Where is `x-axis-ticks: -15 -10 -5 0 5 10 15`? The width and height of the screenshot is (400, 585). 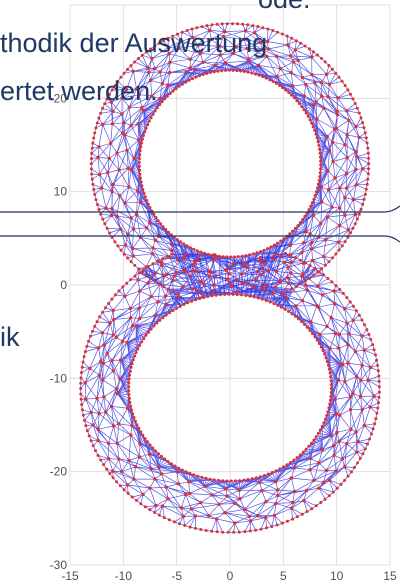
x-axis-ticks: -15 -10 -5 0 5 10 15 is located at coordinates (229, 576).